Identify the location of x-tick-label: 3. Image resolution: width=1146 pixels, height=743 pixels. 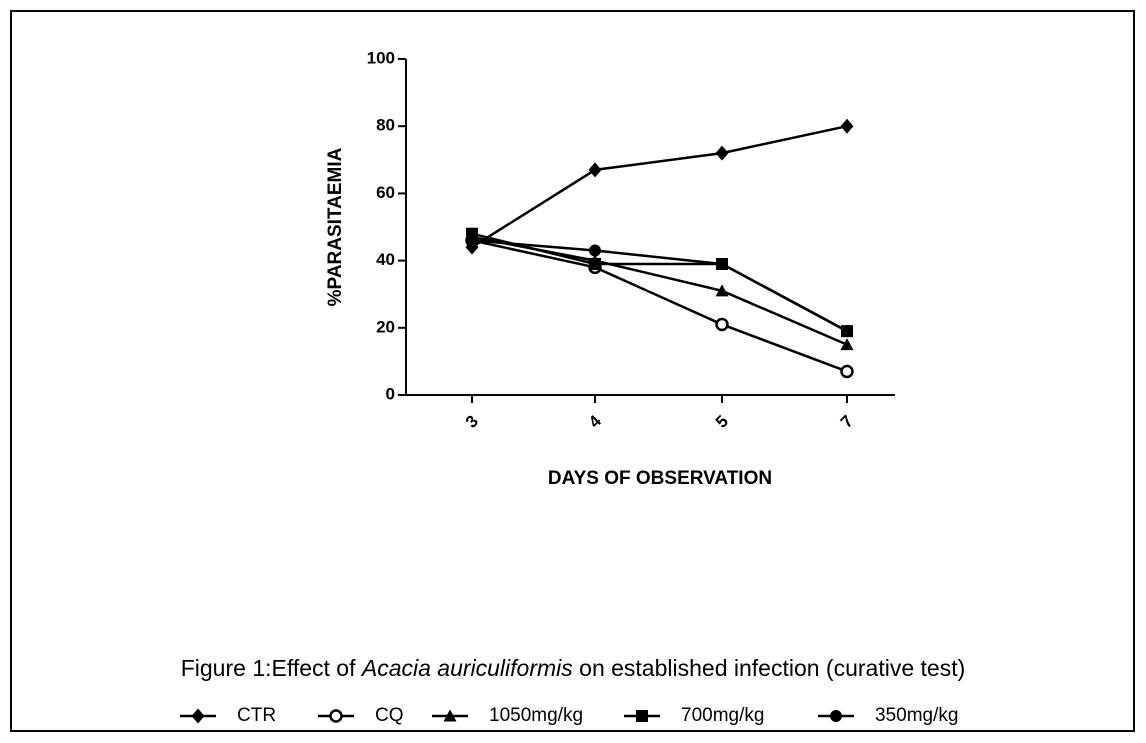
(472, 422).